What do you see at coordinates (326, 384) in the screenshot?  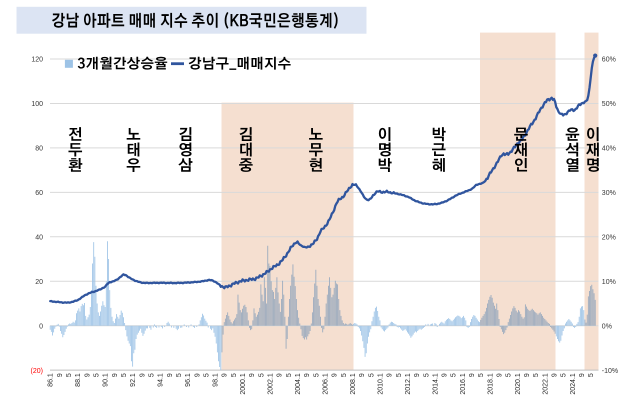 I see `svg-text: 2006.1` at bounding box center [326, 384].